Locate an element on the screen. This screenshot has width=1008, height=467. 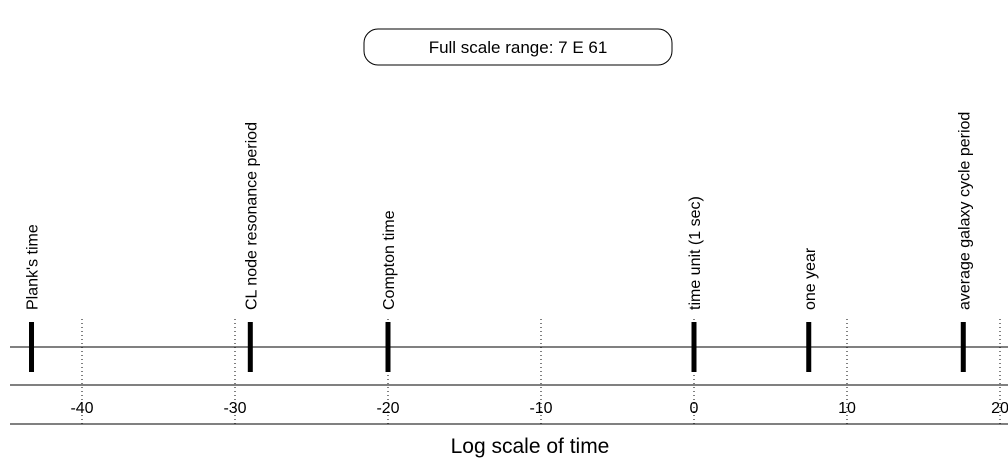
tick-label: -40 is located at coordinates (81, 408).